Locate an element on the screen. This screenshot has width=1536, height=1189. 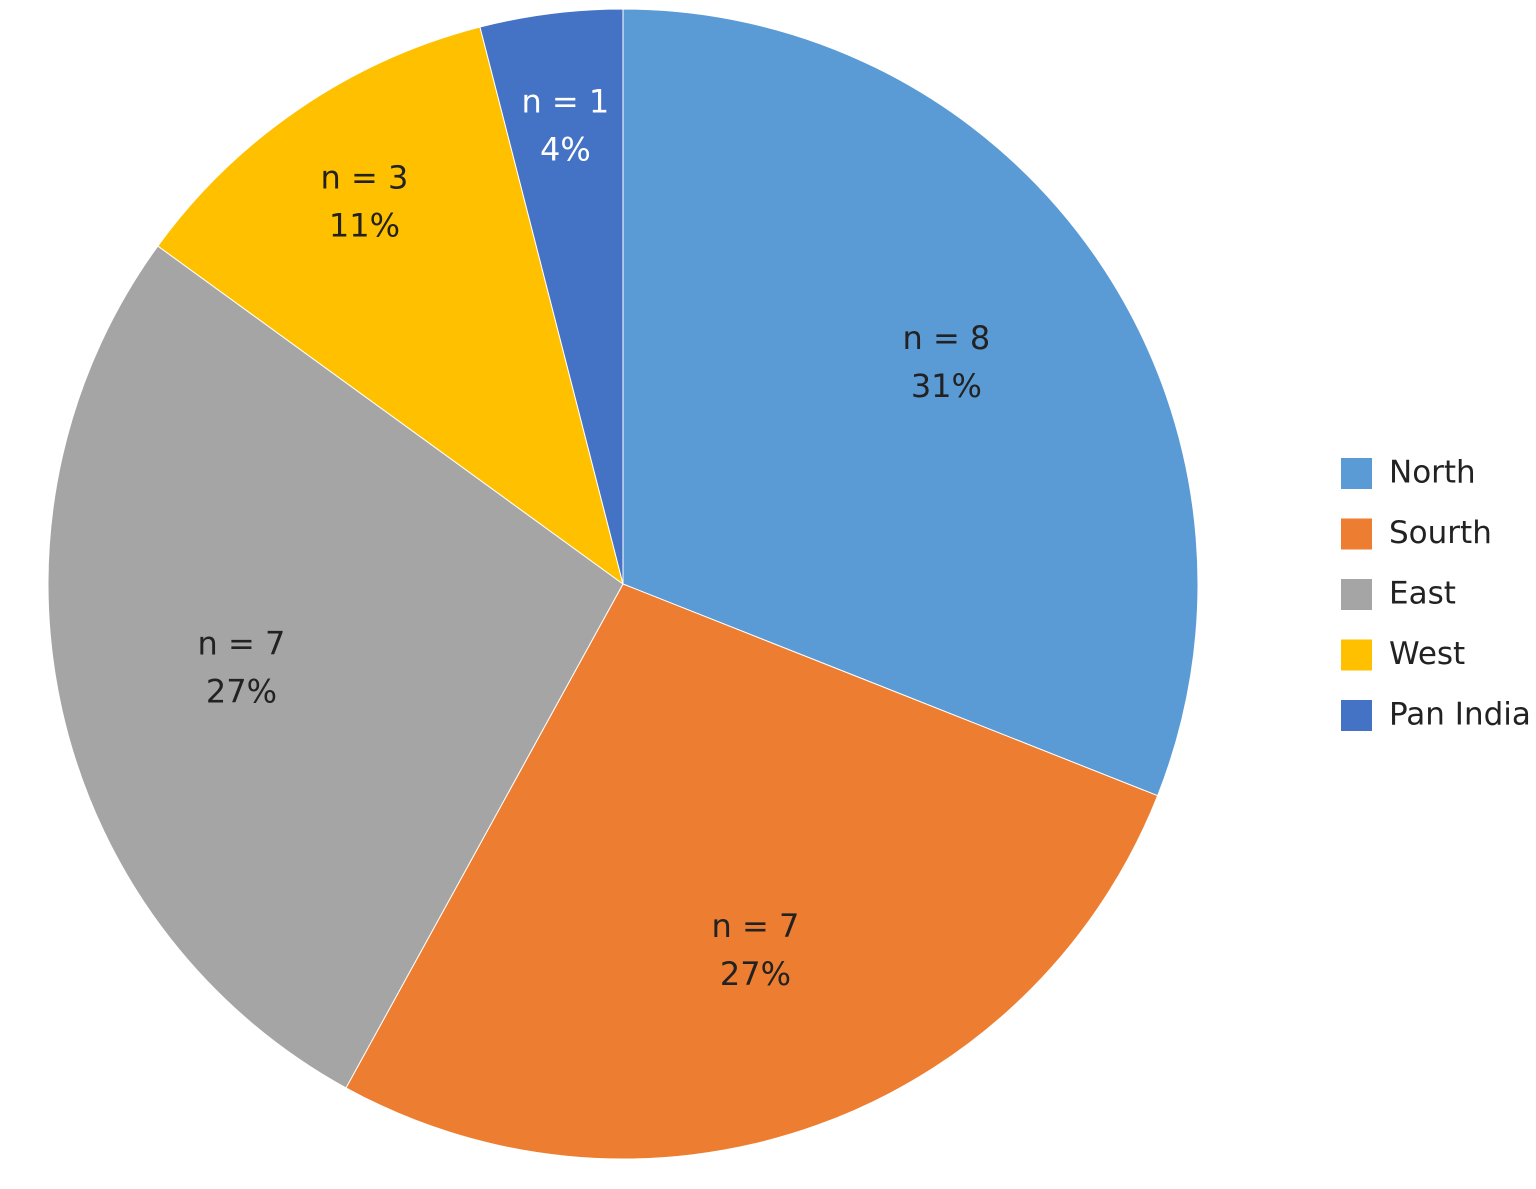
slice-percent-label: 11% is located at coordinates (364, 226).